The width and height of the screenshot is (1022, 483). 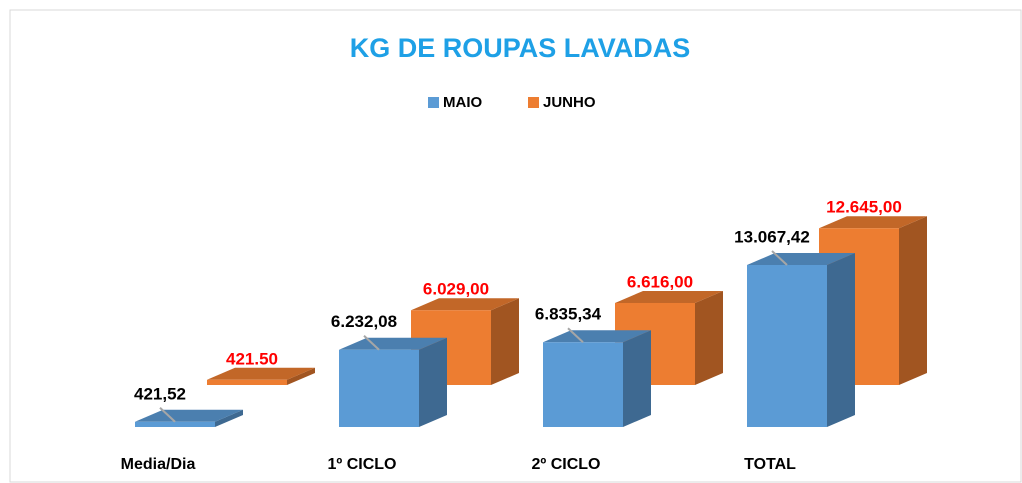 I want to click on data-label: 6.232,08, so click(x=364, y=321).